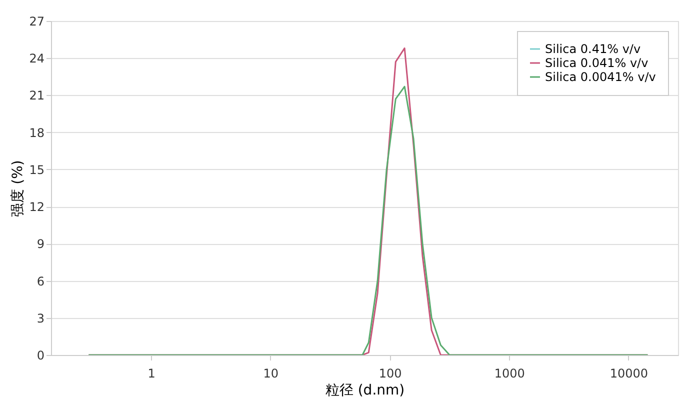 The height and width of the screenshot is (405, 693). I want to click on y-tick-label: 27, so click(36, 21).